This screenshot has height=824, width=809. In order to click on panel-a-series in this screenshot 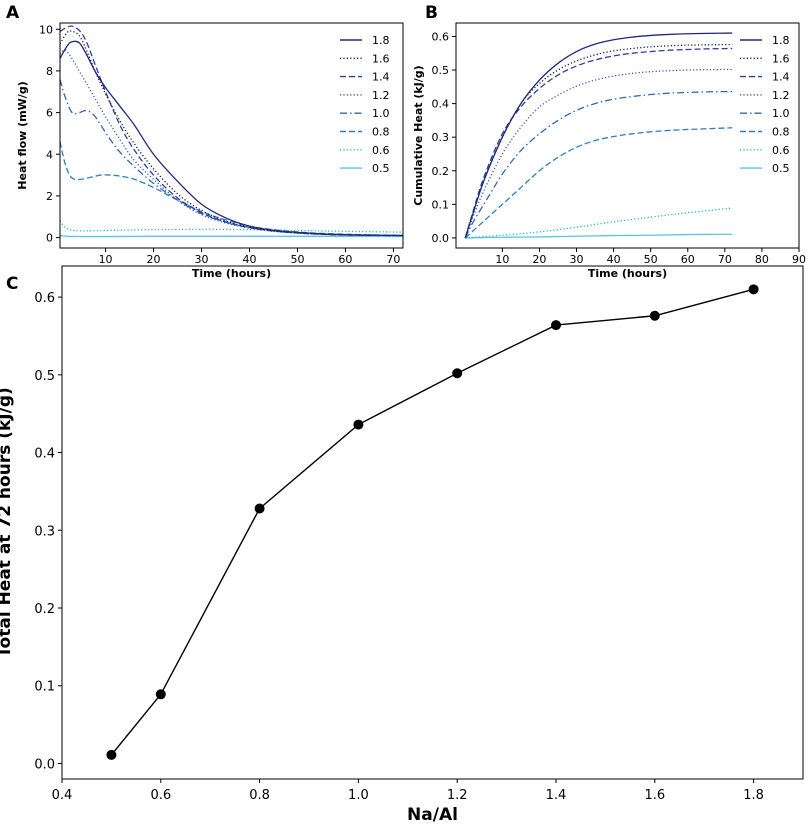, I will do `click(231, 131)`.